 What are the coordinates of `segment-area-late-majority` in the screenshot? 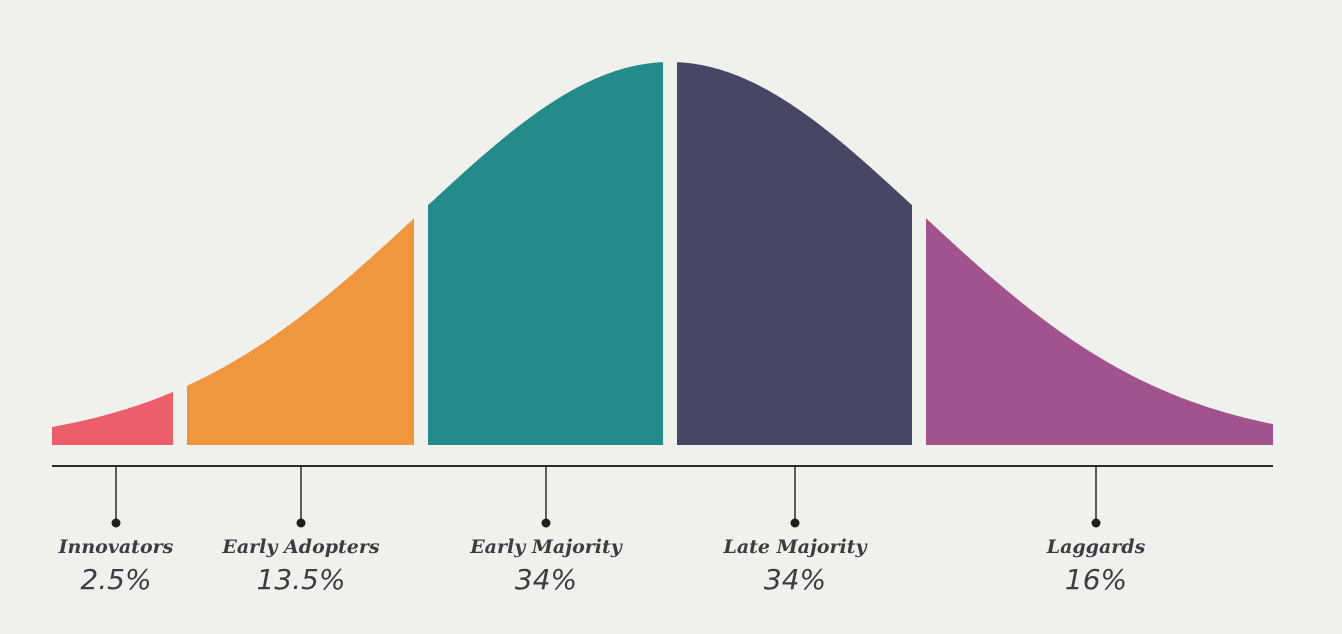 It's located at (794, 253).